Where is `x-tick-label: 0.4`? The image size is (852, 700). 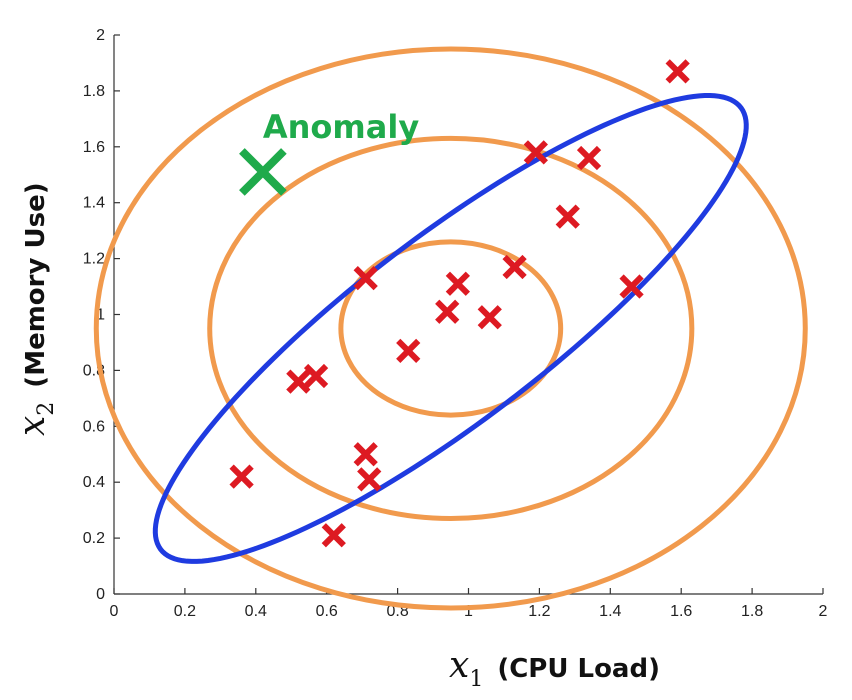
x-tick-label: 0.4 is located at coordinates (256, 611).